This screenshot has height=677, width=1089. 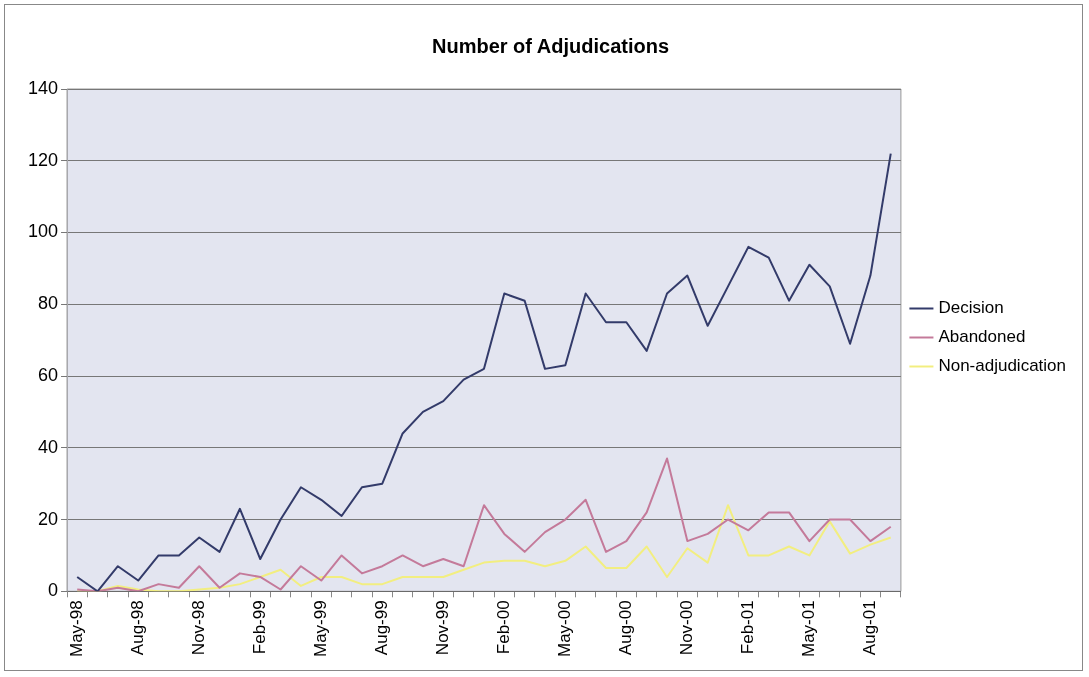 I want to click on x-tick-label: May-01, so click(x=809, y=628).